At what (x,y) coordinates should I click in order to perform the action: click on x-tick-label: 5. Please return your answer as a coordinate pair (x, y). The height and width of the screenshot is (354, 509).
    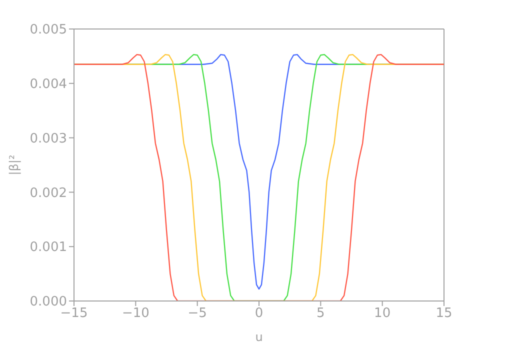
    Looking at the image, I should click on (320, 314).